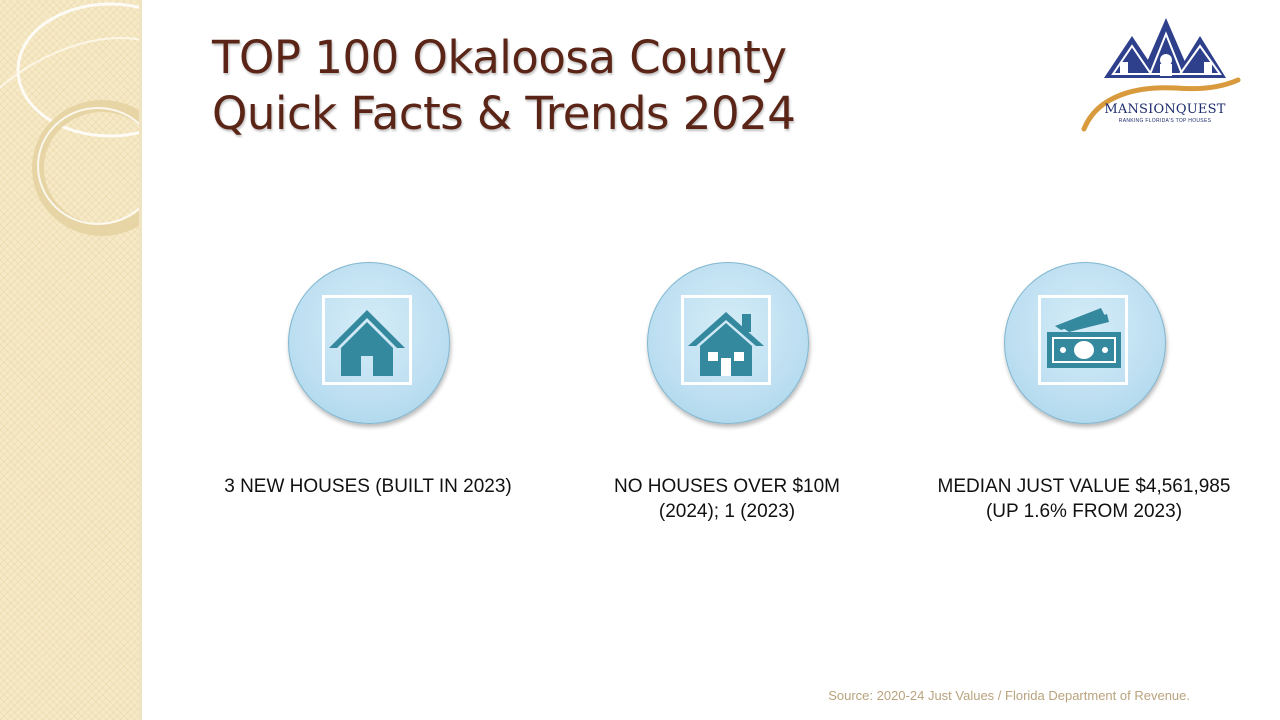 The width and height of the screenshot is (1280, 720). I want to click on mansionquest-logo, so click(1161, 75).